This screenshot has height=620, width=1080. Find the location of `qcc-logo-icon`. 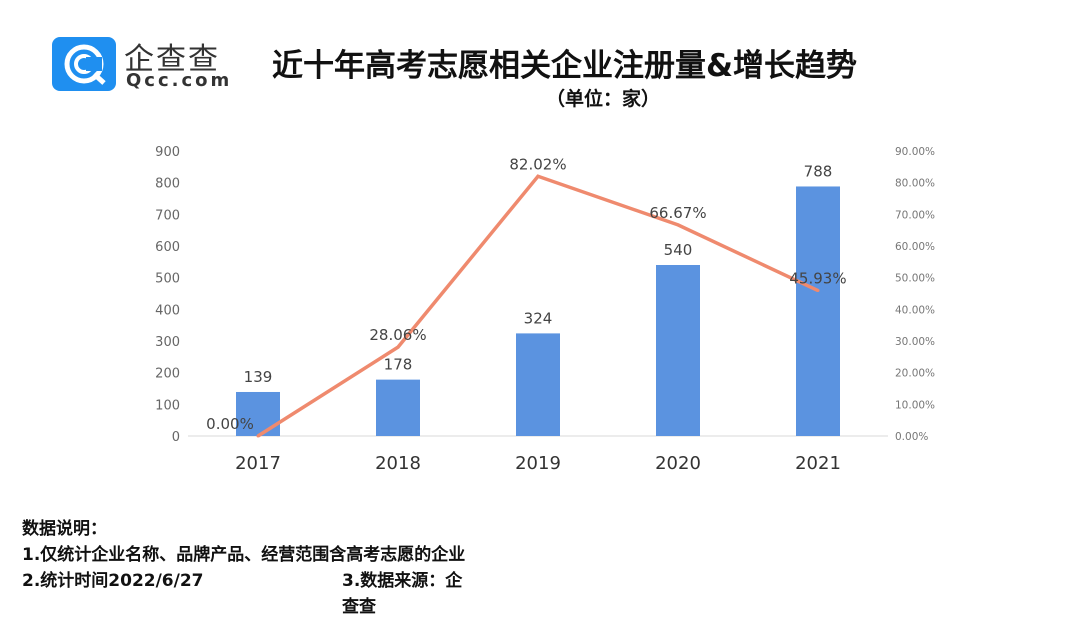

qcc-logo-icon is located at coordinates (84, 64).